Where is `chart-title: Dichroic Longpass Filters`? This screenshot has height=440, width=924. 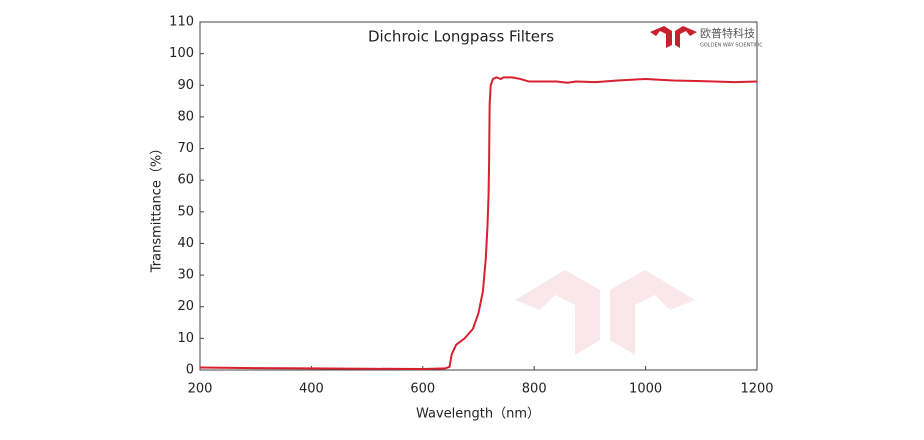 chart-title: Dichroic Longpass Filters is located at coordinates (461, 37).